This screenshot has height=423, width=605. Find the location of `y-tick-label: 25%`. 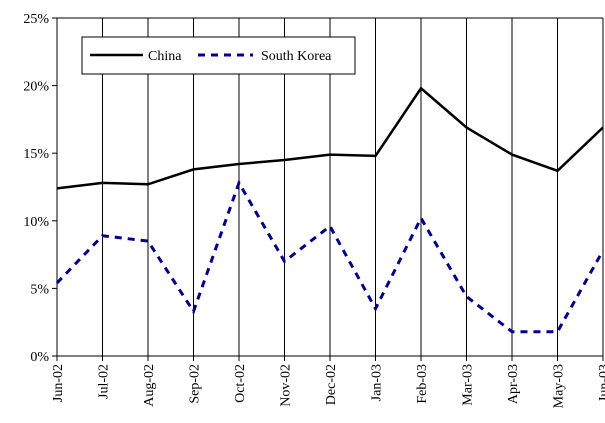

y-tick-label: 25% is located at coordinates (36, 19).